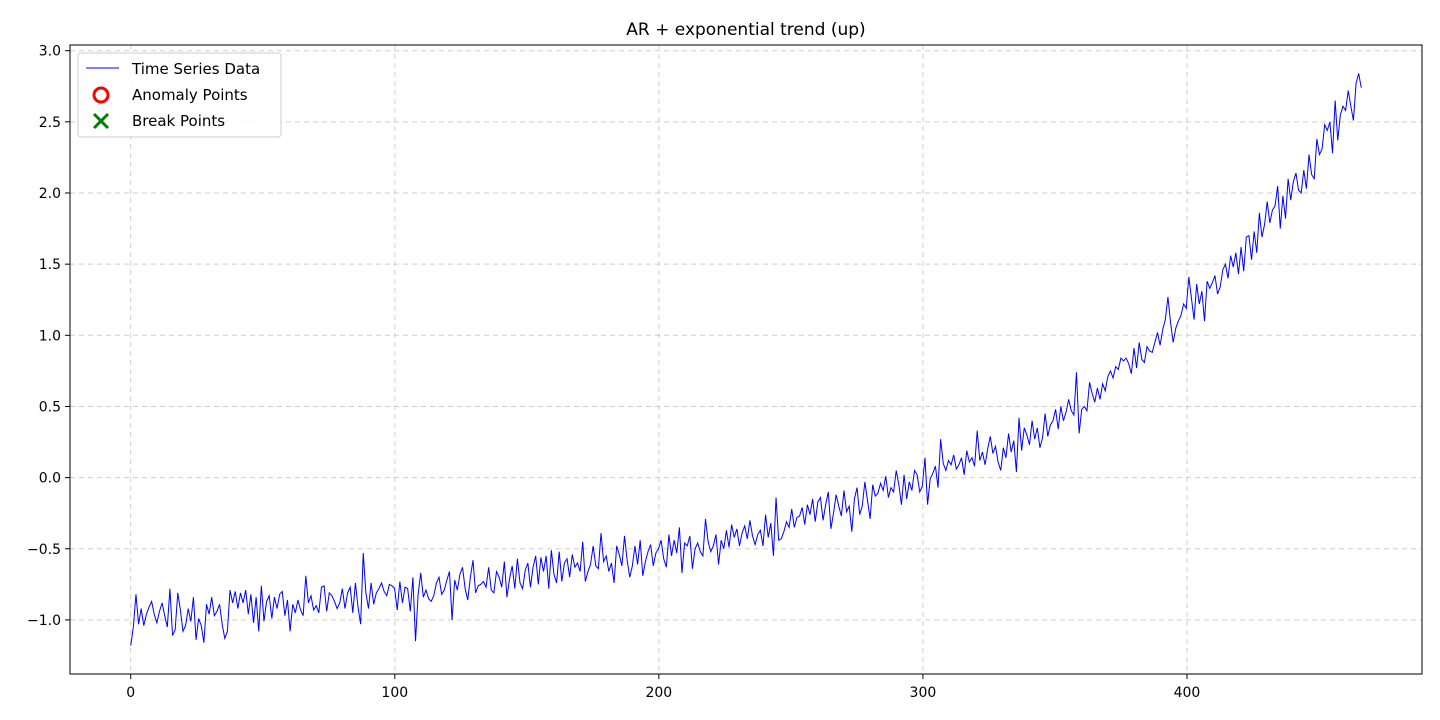 Image resolution: width=1440 pixels, height=720 pixels. What do you see at coordinates (50, 479) in the screenshot?
I see `y-tick-label: 0.0` at bounding box center [50, 479].